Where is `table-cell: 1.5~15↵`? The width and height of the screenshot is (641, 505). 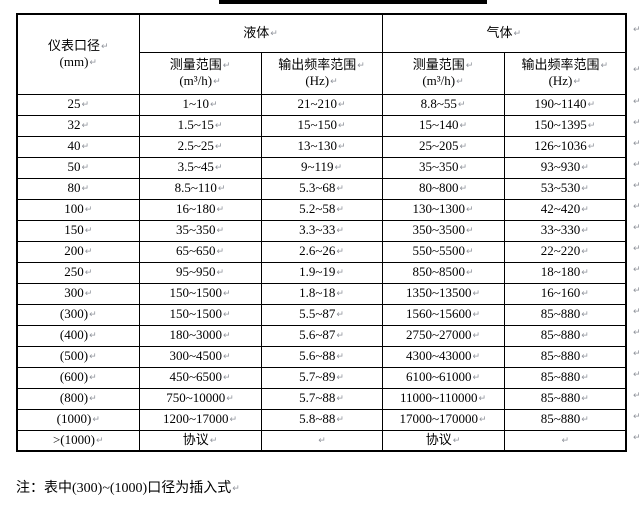
table-cell: 1.5~15↵ is located at coordinates (200, 125).